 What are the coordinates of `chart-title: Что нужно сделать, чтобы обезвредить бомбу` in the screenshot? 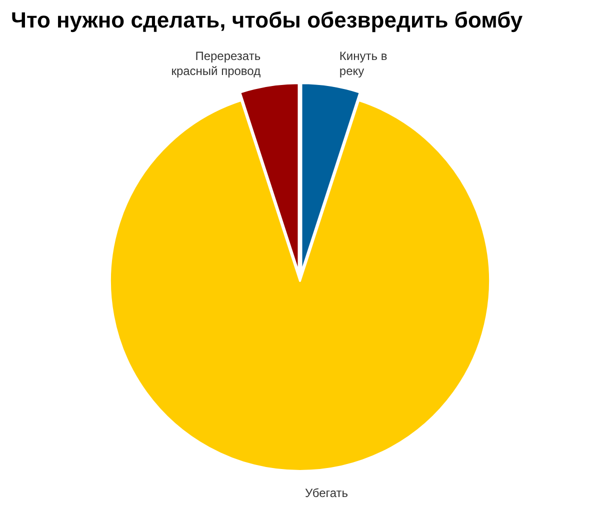 It's located at (267, 20).